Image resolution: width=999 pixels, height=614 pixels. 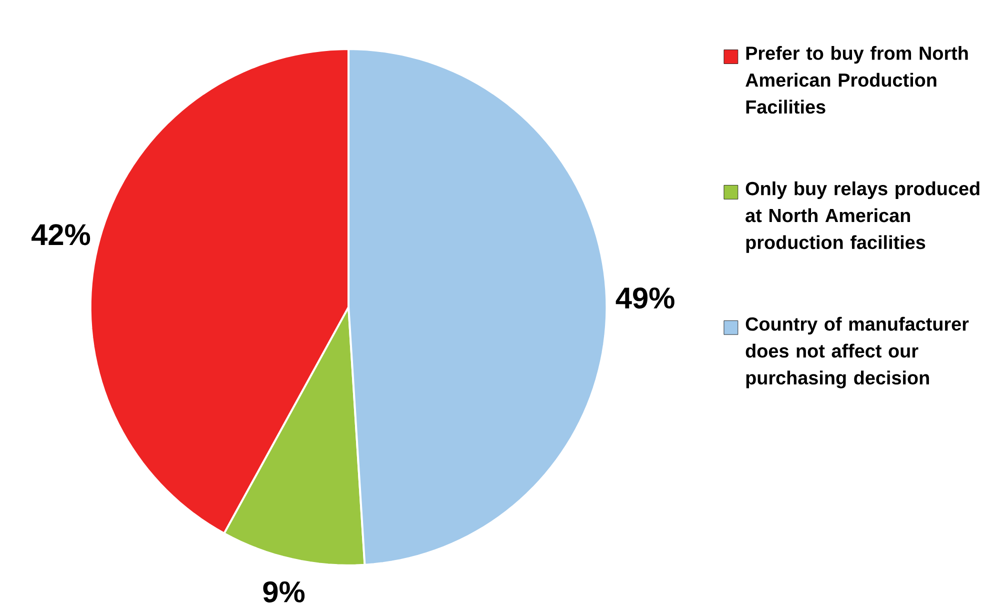 I want to click on legend-label: Prefer to buy from North American Production Facilities, so click(x=857, y=80).